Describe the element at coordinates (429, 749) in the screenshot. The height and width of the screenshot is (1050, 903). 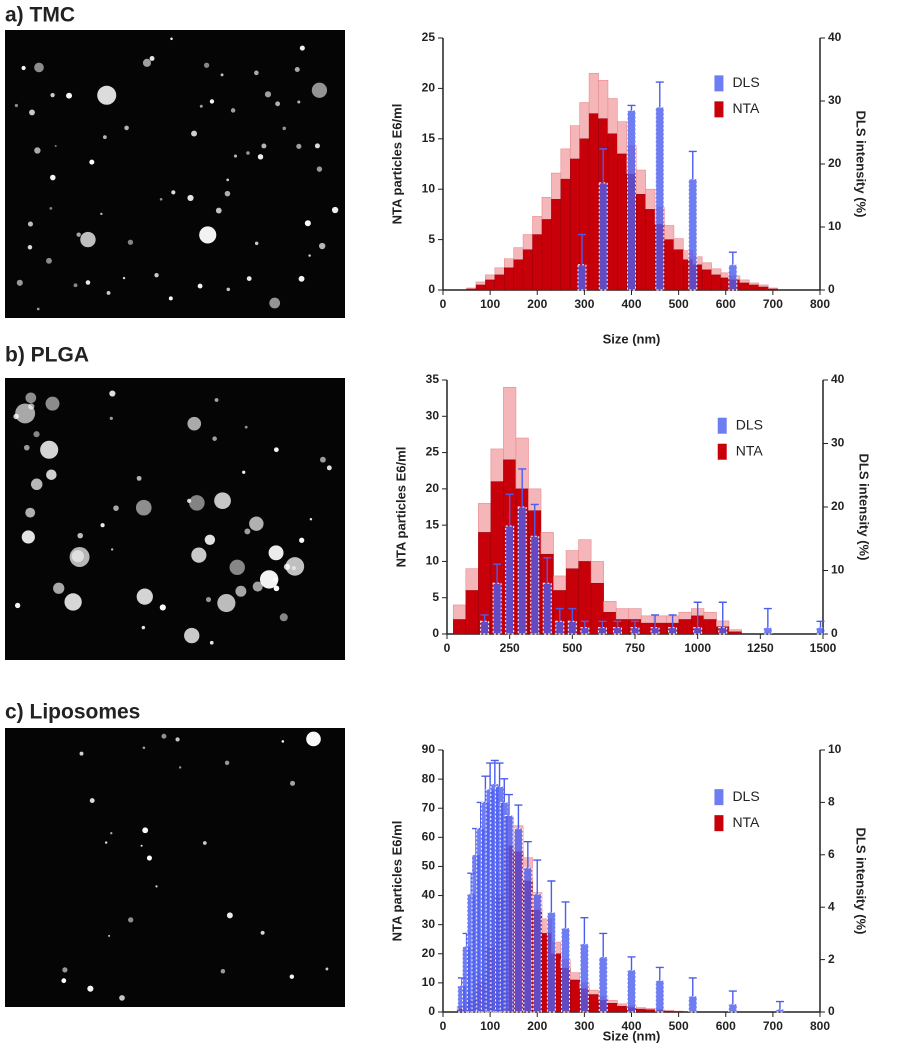
I see `y-tick-label: 90` at that location.